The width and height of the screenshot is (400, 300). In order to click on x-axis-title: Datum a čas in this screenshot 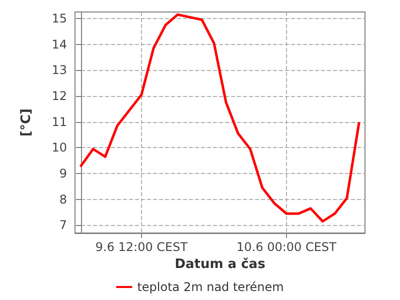, I will do `click(220, 264)`.